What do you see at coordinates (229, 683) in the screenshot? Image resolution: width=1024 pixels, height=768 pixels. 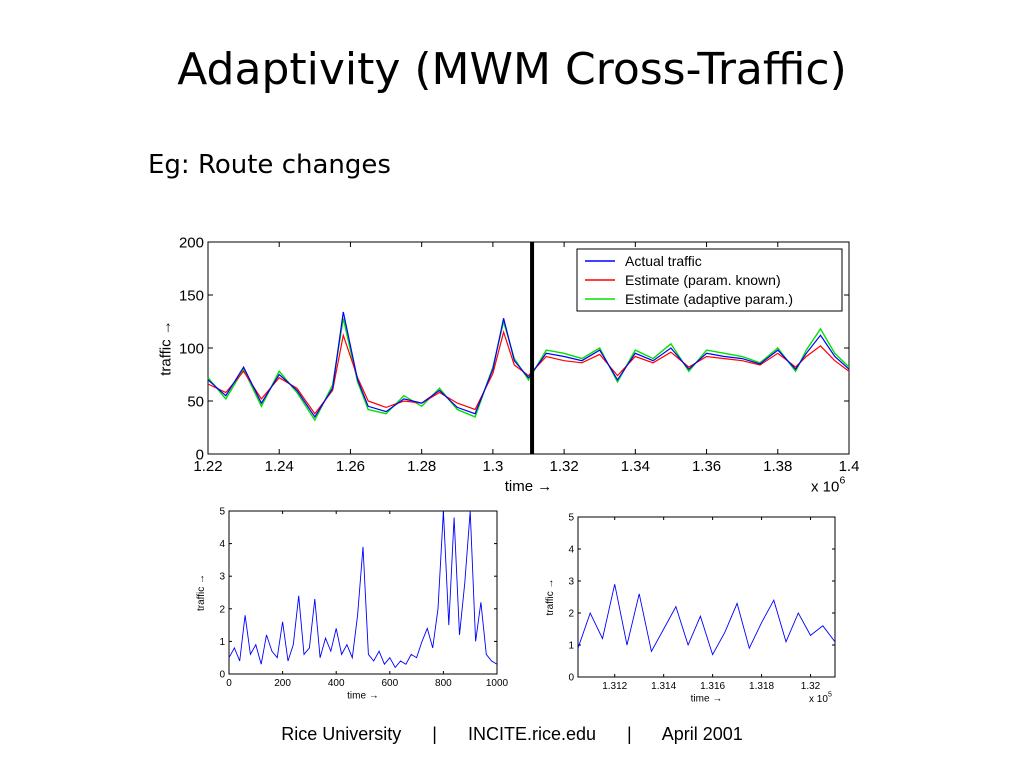 I see `x-tick-label: 0` at bounding box center [229, 683].